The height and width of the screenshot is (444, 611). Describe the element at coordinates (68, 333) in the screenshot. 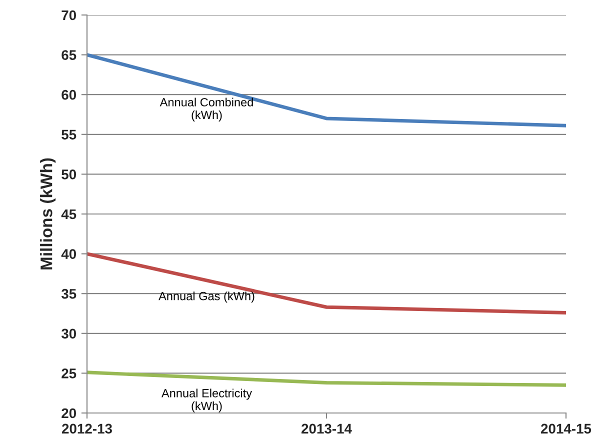

I see `y-tick-label: 30` at that location.